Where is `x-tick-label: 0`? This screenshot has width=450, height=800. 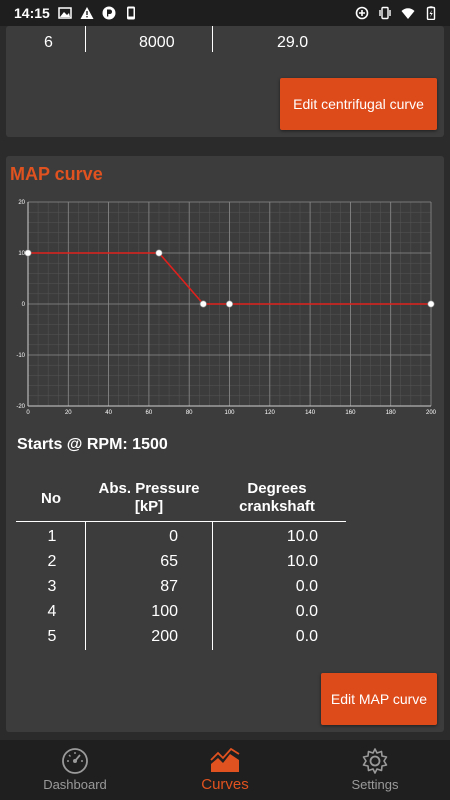
x-tick-label: 0 is located at coordinates (28, 413).